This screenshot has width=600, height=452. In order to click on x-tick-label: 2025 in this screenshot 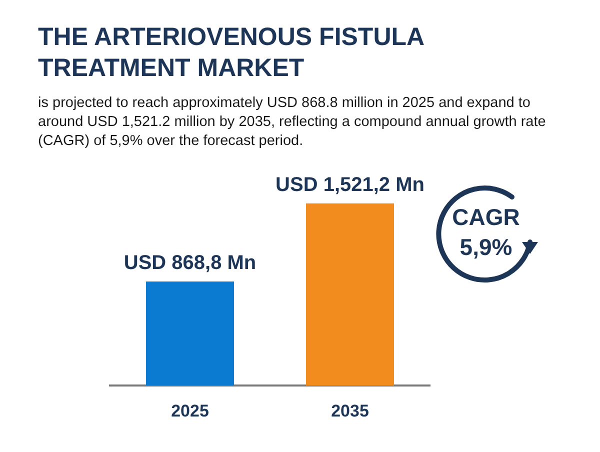, I will do `click(190, 410)`.